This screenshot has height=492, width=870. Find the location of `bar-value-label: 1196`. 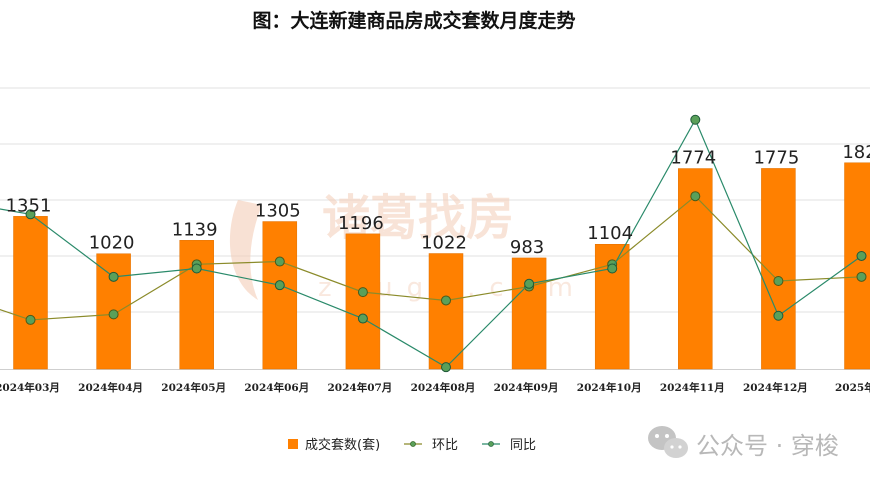

bar-value-label: 1196 is located at coordinates (361, 223).